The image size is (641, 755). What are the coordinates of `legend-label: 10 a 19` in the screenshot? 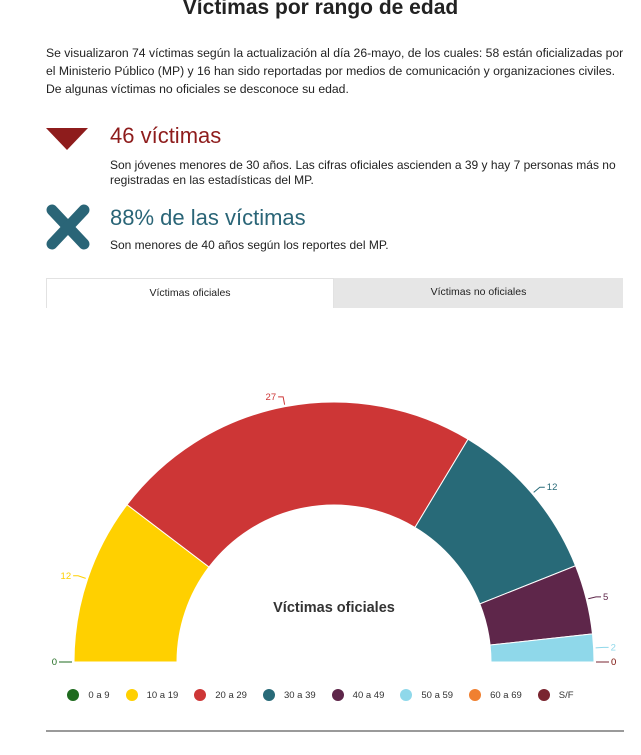 It's located at (162, 695).